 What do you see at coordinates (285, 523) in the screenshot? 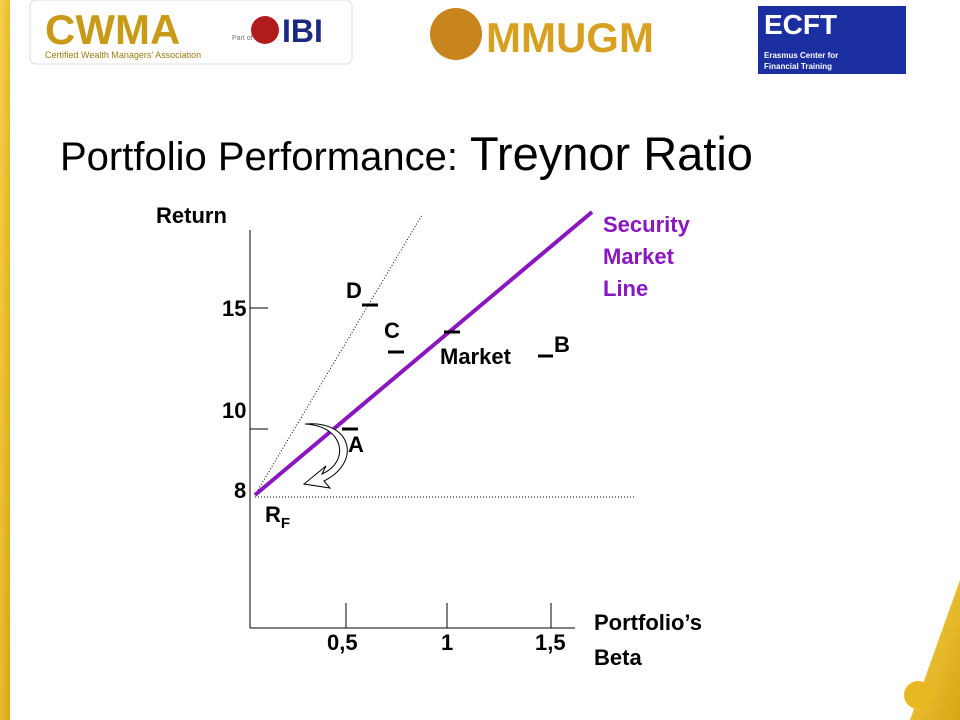
I see `rf-sub: F` at bounding box center [285, 523].